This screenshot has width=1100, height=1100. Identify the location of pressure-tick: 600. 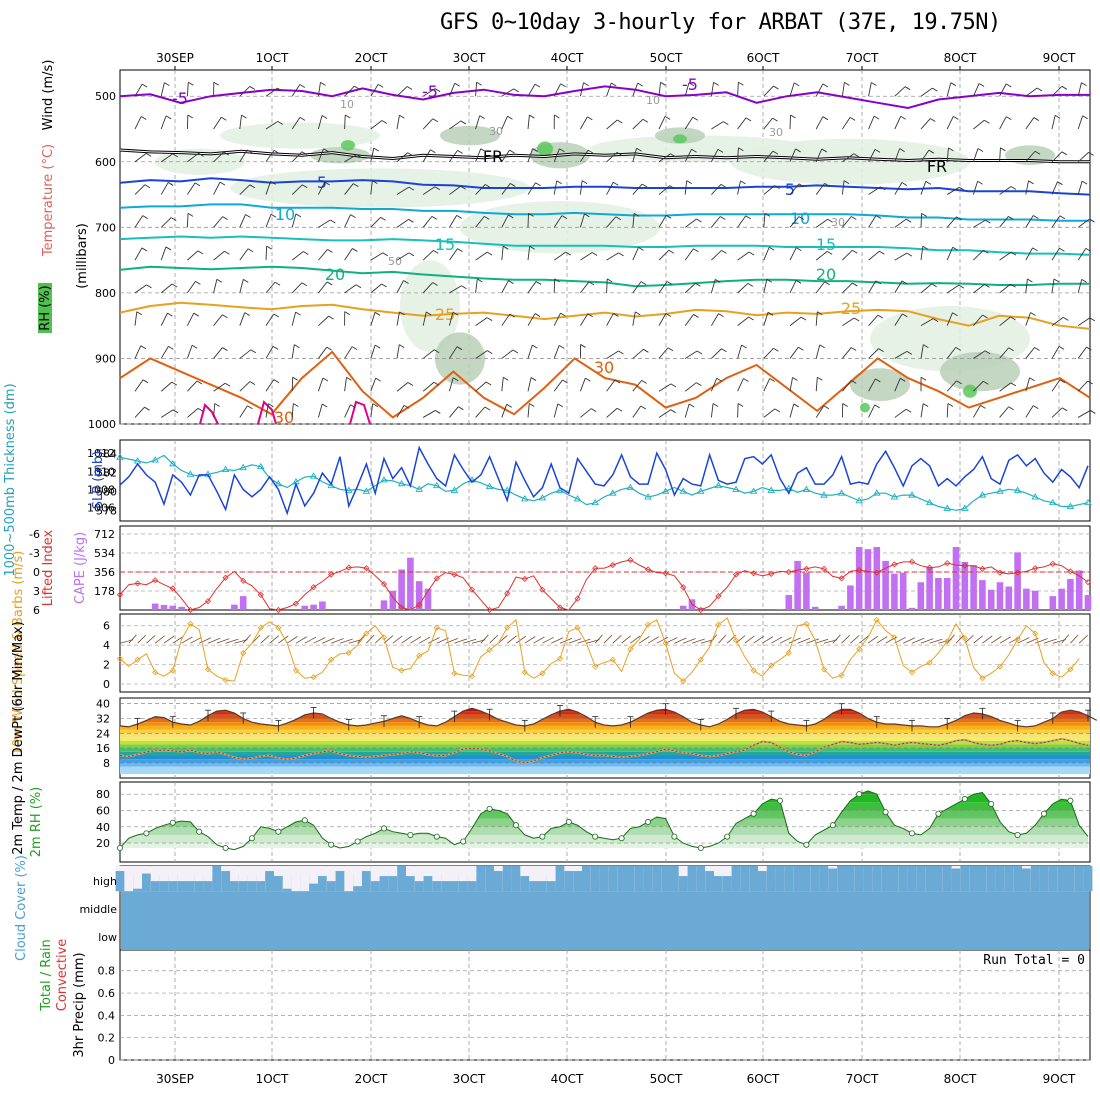
(105, 162).